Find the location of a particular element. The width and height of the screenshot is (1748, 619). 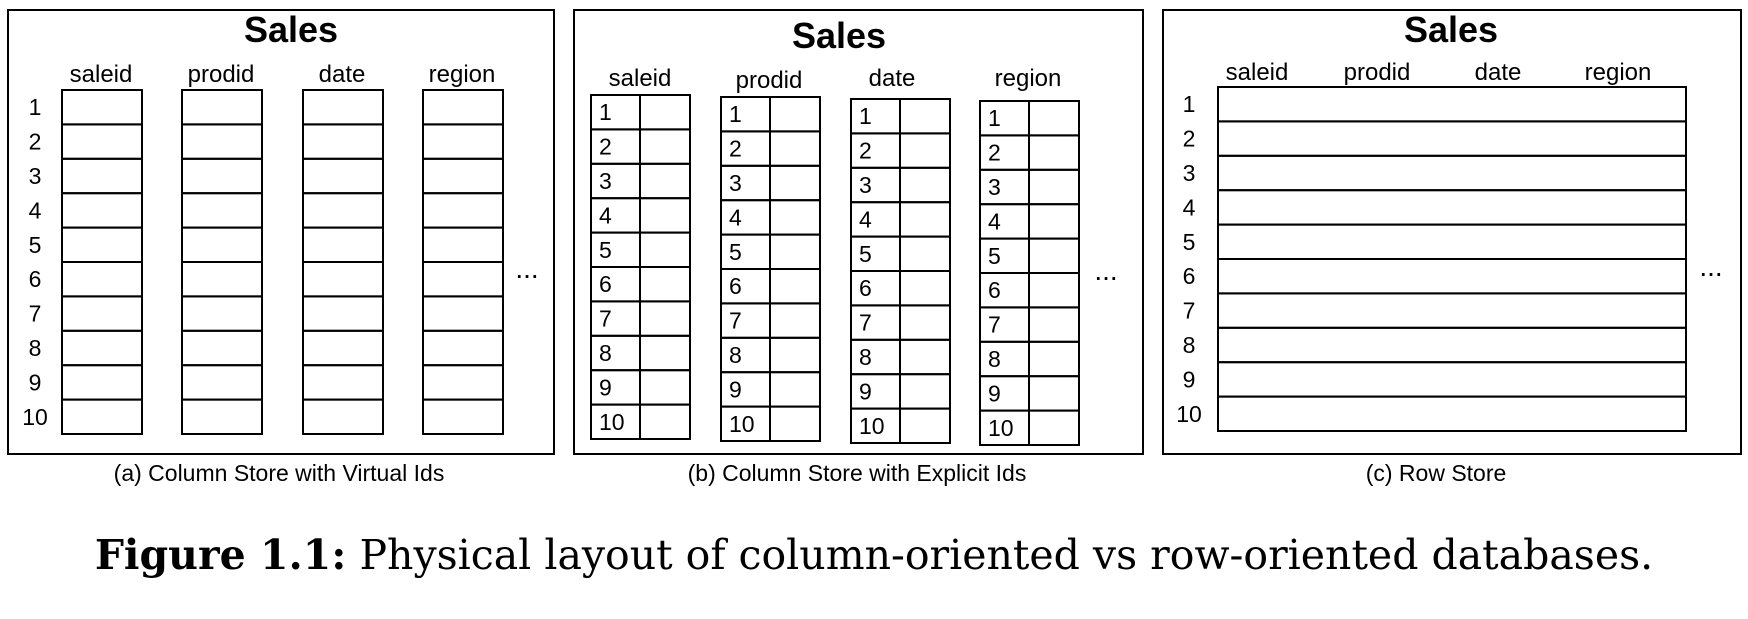

panel-b-column-region: 1 2 3 4 5 6 7 8 9 10 is located at coordinates (1029, 273).